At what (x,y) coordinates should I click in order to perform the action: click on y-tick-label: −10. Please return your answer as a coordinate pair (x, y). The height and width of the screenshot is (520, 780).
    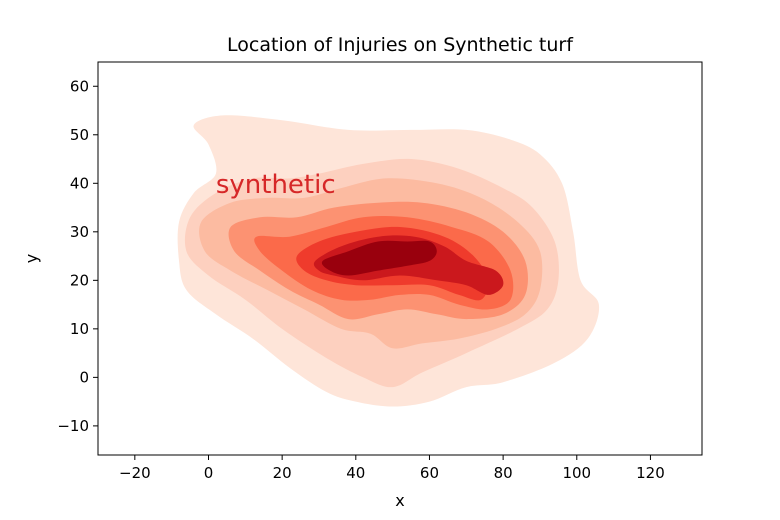
    Looking at the image, I should click on (73, 426).